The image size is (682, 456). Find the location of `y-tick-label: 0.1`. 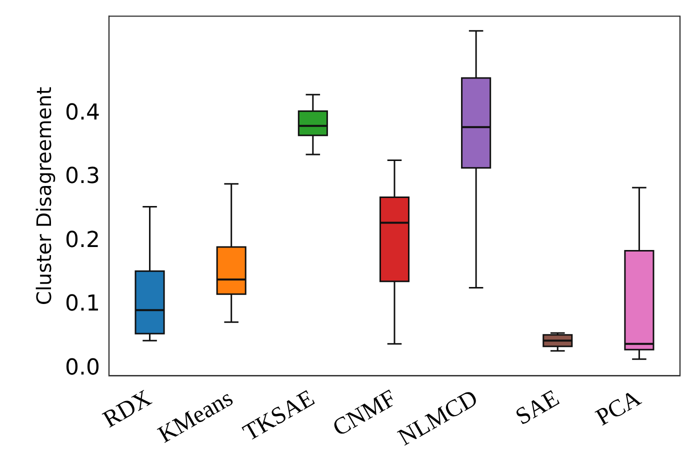

y-tick-label: 0.1 is located at coordinates (82, 304).